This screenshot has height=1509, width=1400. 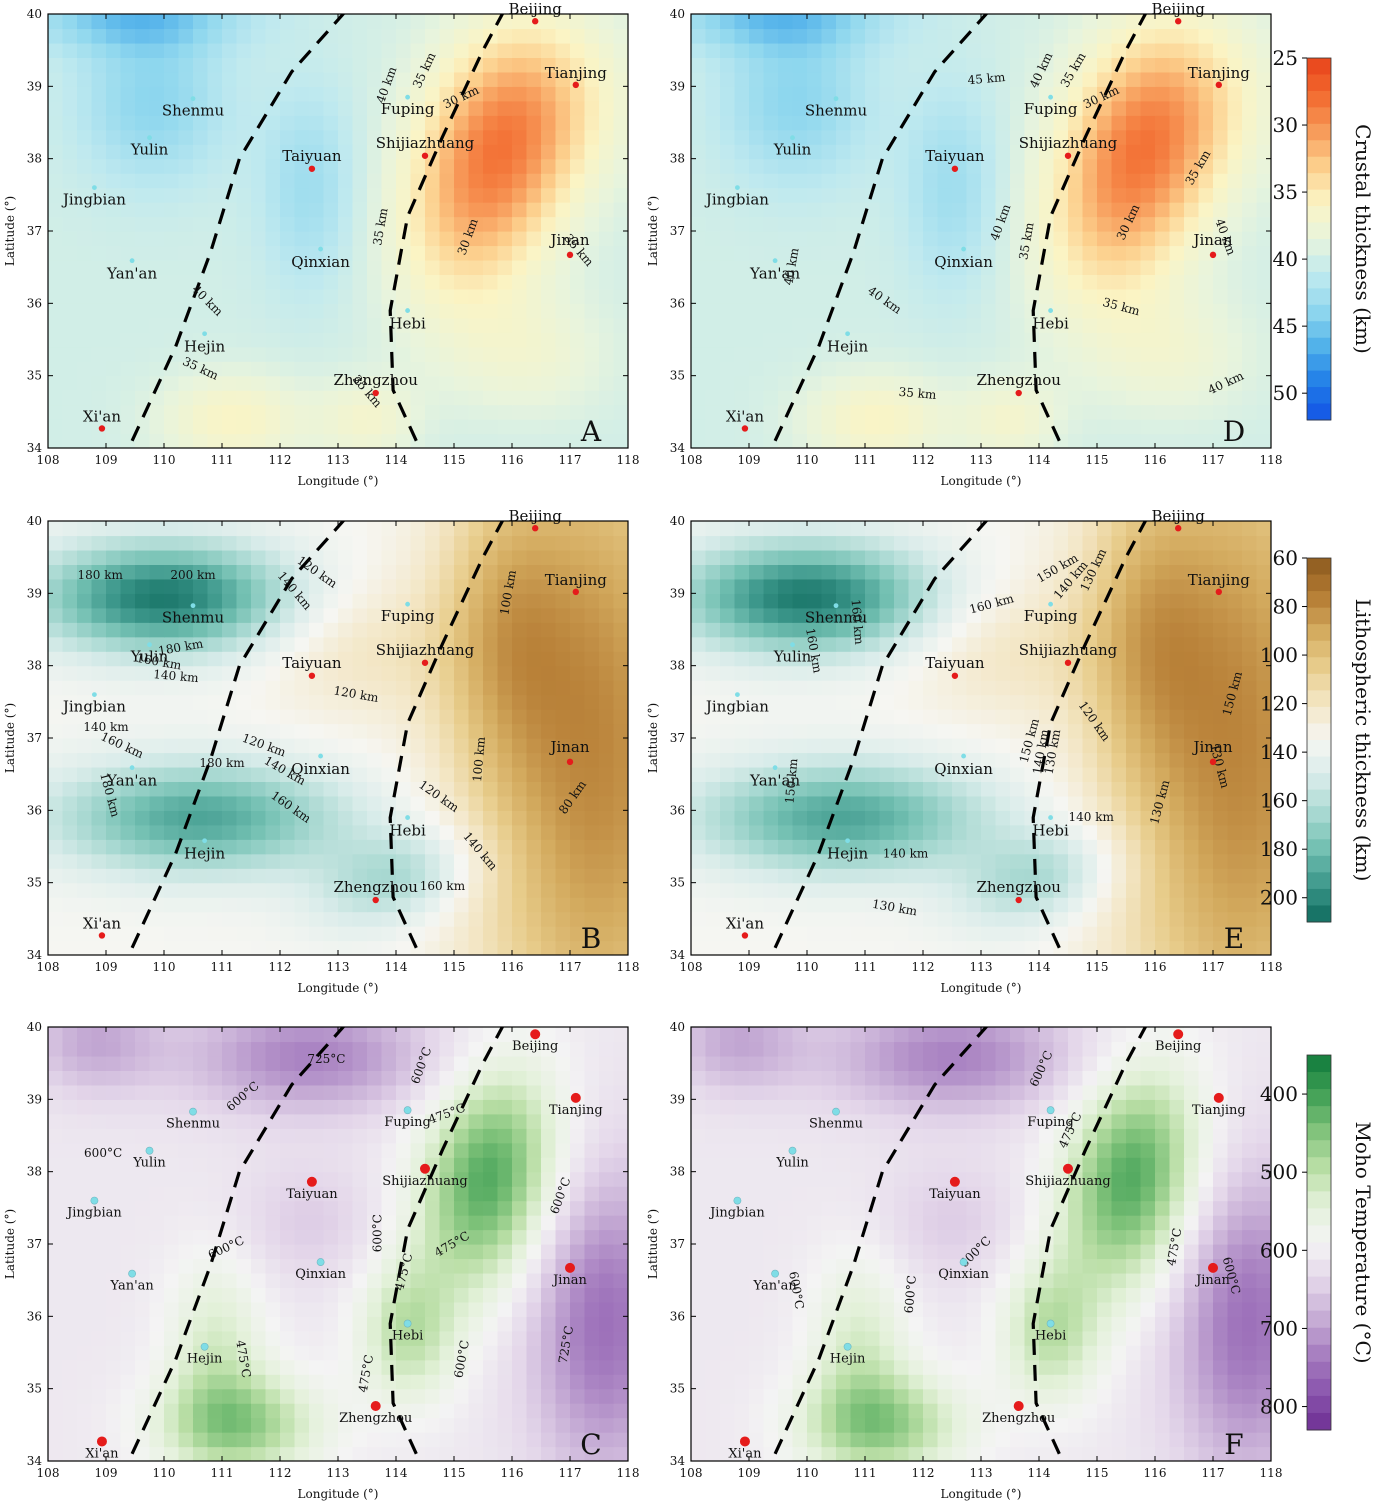 I want to click on x-tick-label: 109, so click(x=106, y=460).